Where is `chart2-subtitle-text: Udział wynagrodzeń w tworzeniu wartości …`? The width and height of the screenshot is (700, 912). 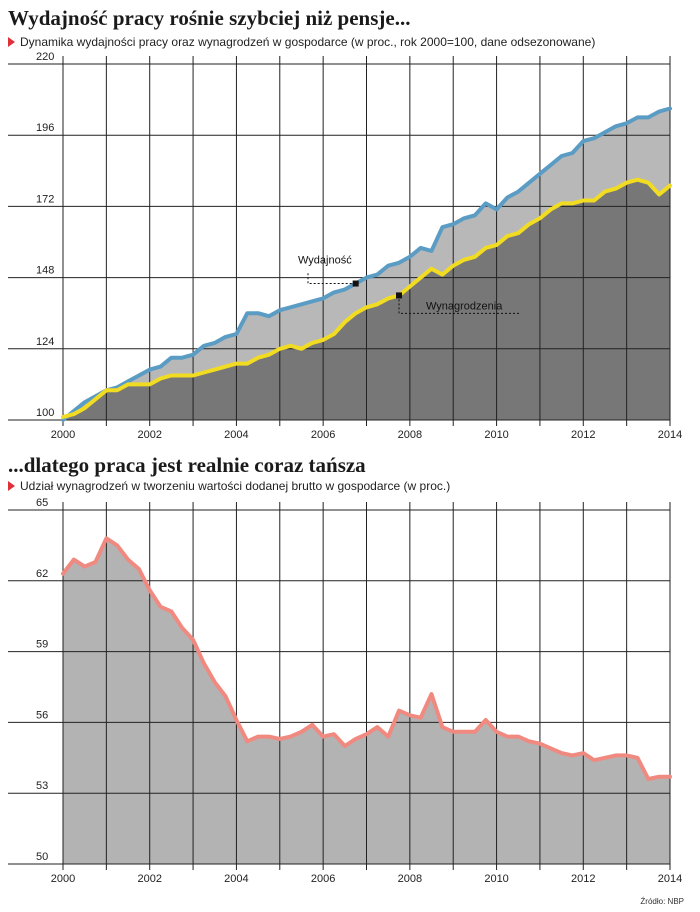 chart2-subtitle-text: Udział wynagrodzeń w tworzeniu wartości … is located at coordinates (235, 486).